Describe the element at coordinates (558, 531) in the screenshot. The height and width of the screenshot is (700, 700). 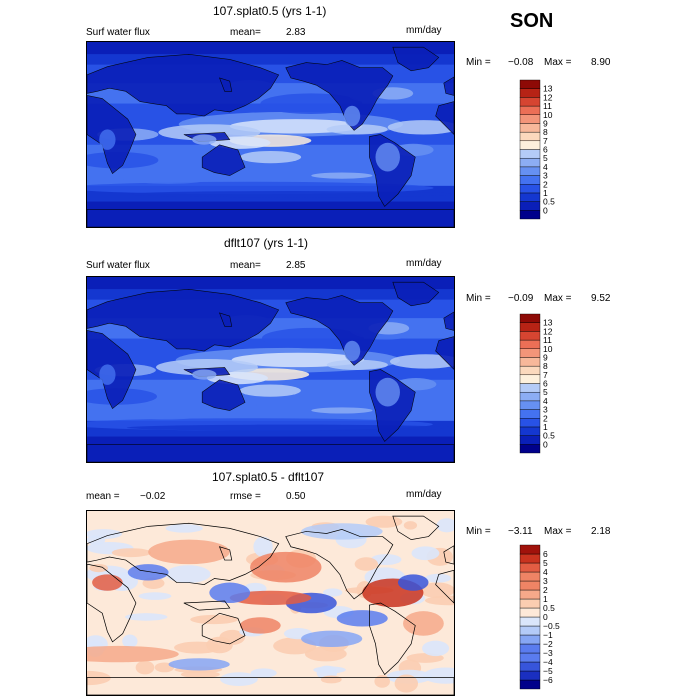
I see `panel-3-max-label: Max =` at that location.